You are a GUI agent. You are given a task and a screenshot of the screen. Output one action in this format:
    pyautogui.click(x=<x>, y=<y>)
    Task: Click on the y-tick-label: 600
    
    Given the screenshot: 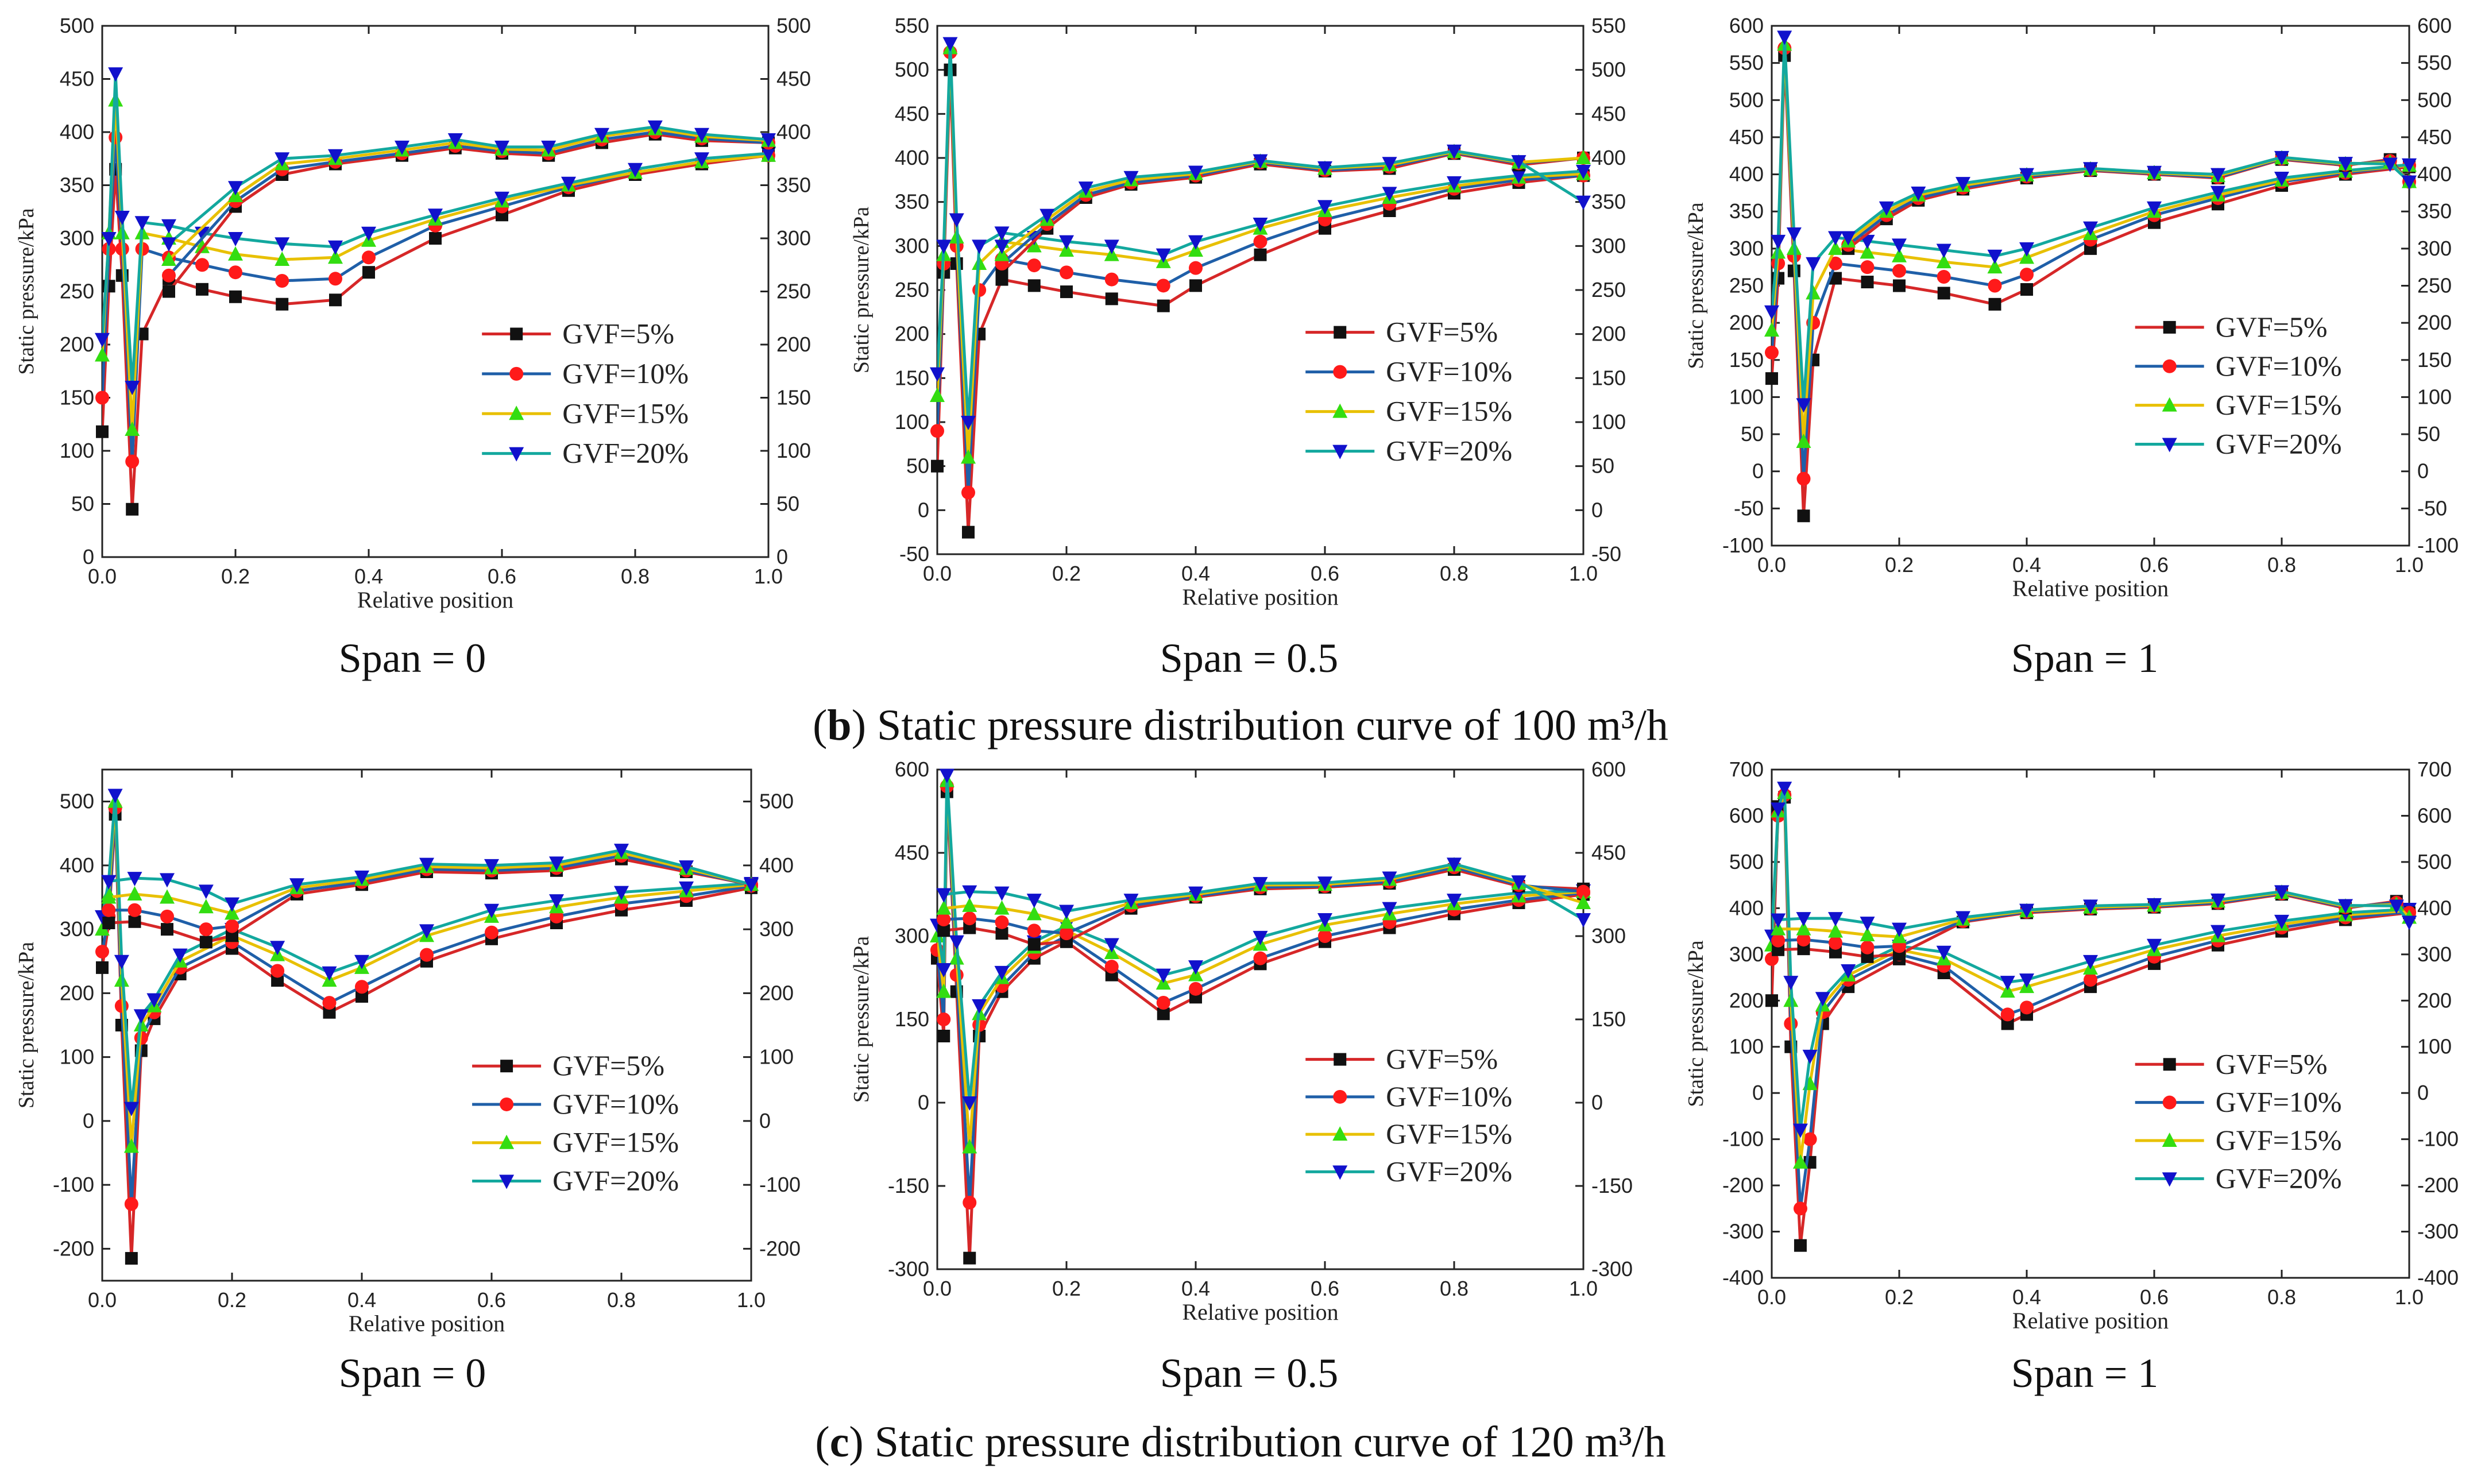 What is the action you would take?
    pyautogui.click(x=912, y=769)
    